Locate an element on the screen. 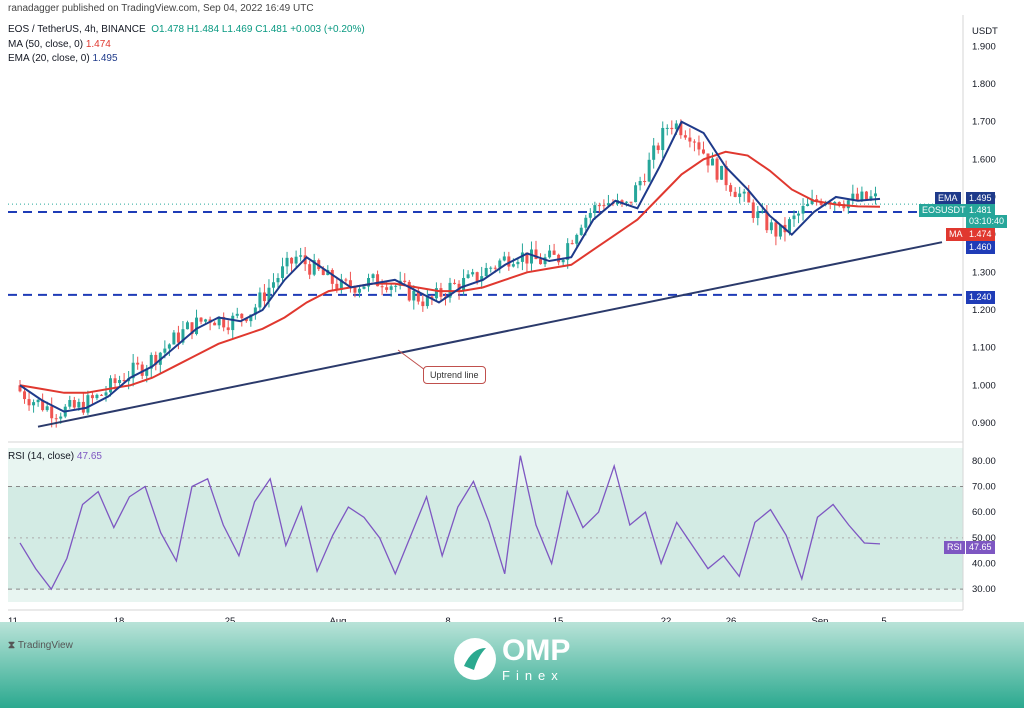 This screenshot has width=1024, height=713. ma-tag-label: MA is located at coordinates (956, 234).